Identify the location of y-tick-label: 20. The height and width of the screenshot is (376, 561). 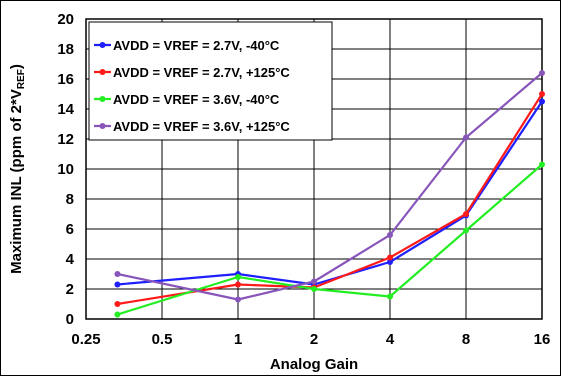
(65, 19).